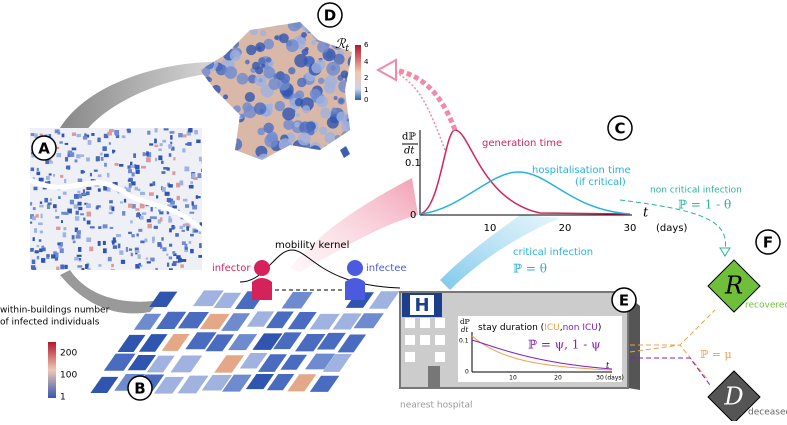 This screenshot has height=425, width=787. Describe the element at coordinates (553, 252) in the screenshot. I see `crit-label: critical infection` at that location.